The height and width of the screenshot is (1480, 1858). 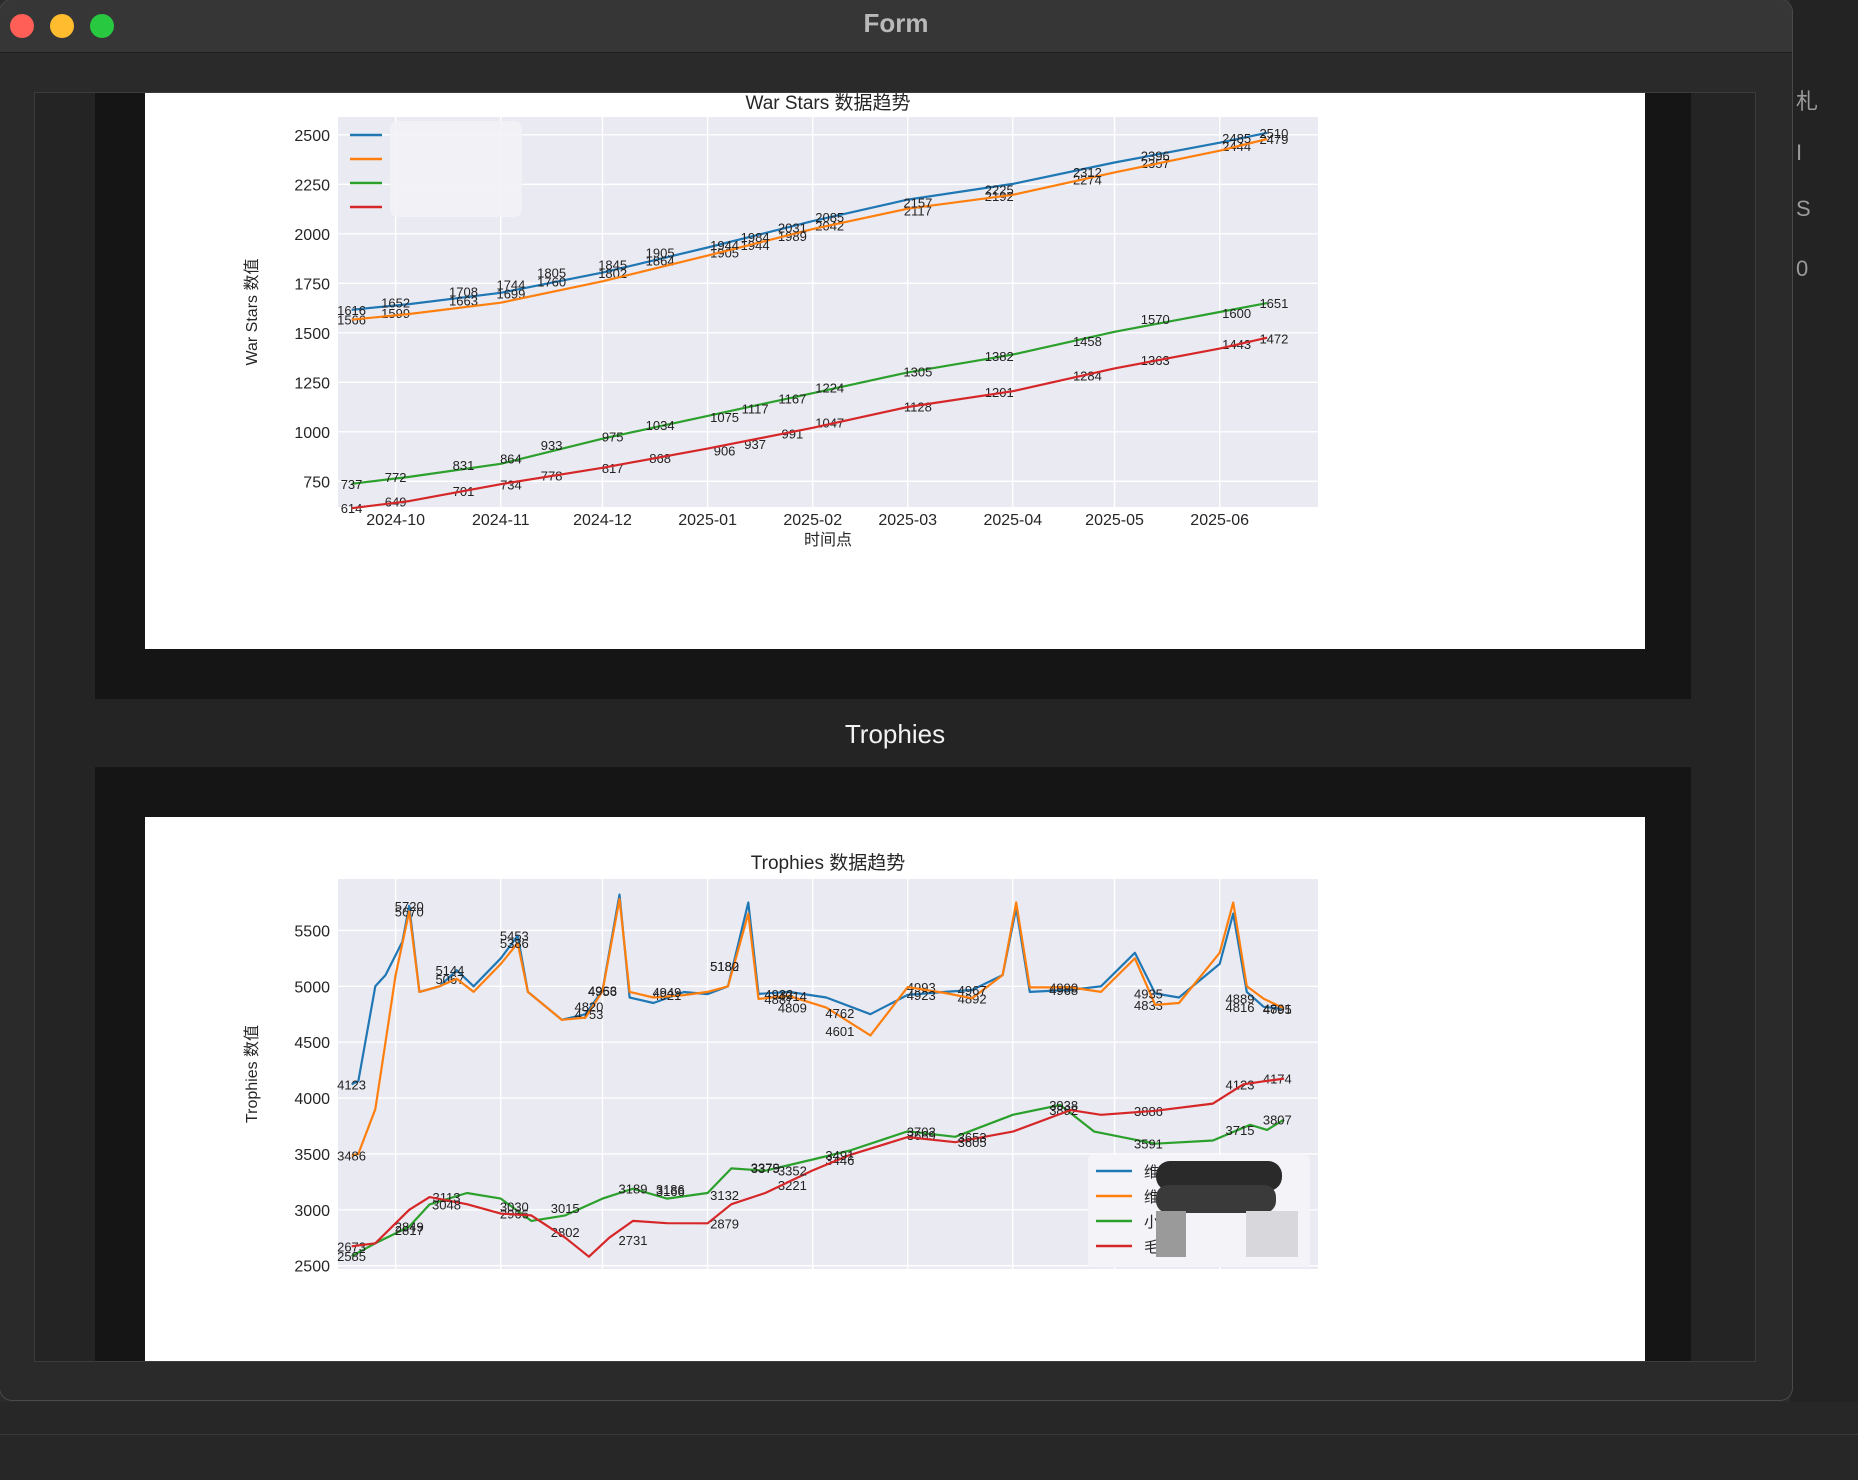 I want to click on data-label: 1760, so click(x=551, y=281).